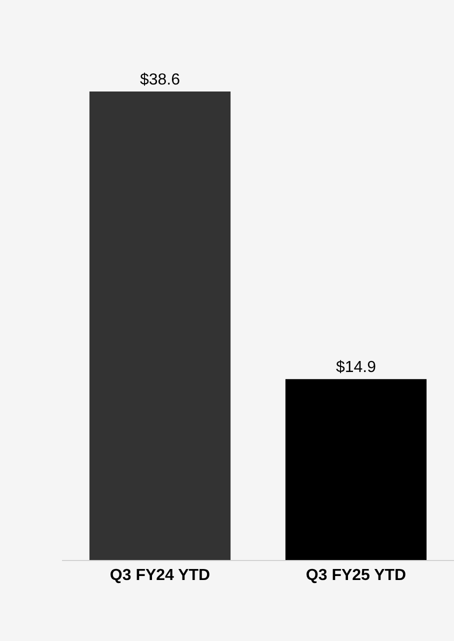 This screenshot has width=454, height=641. What do you see at coordinates (356, 575) in the screenshot?
I see `x-tick-label: Q3 FY25 YTD` at bounding box center [356, 575].